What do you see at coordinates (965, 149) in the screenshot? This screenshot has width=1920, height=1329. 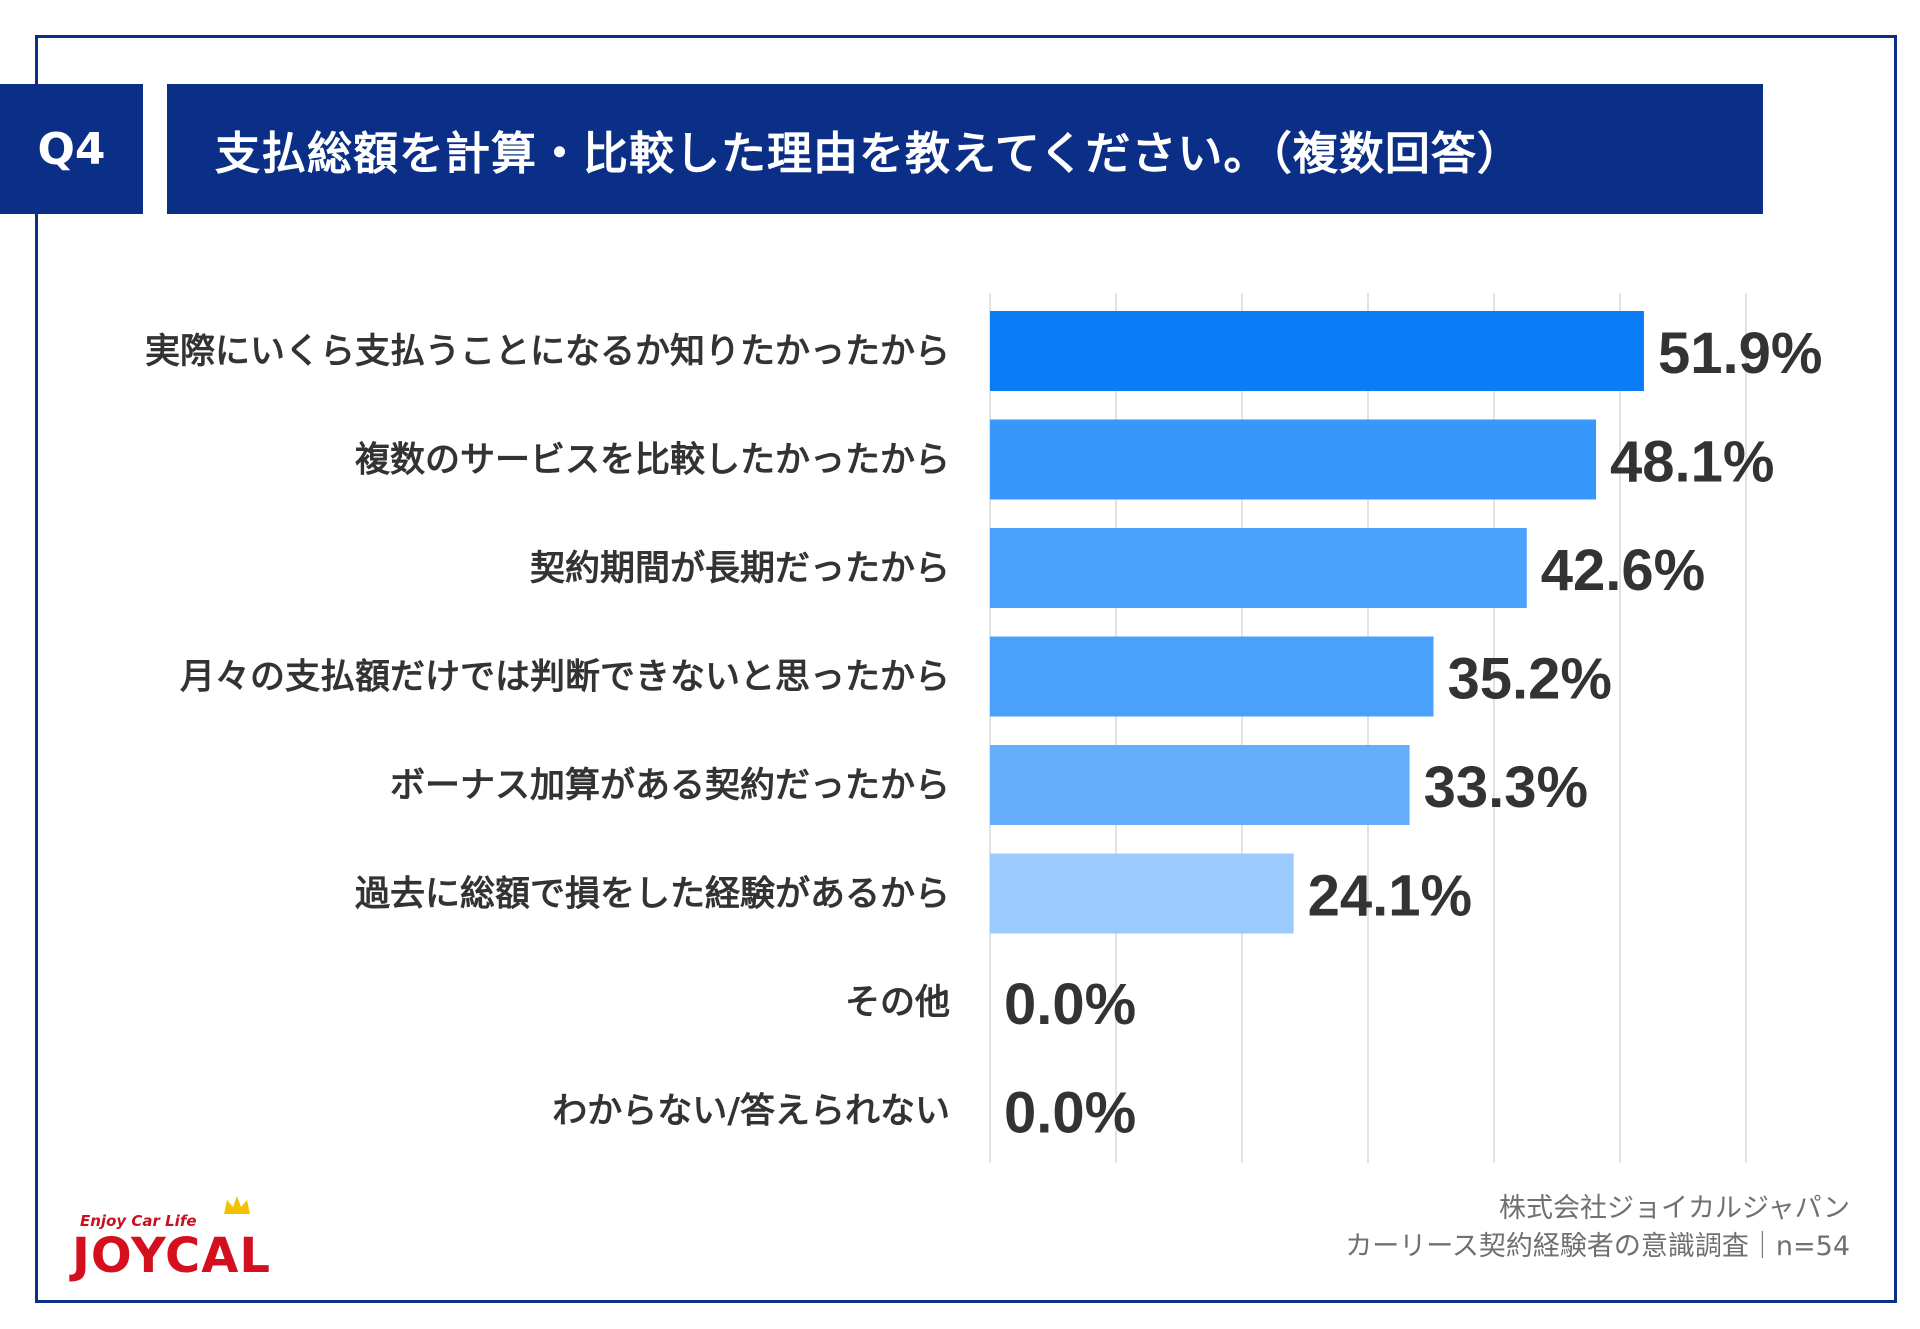 I see `question-title: 支払総額を計算・比較した理由を教えてください。（複数回答）` at bounding box center [965, 149].